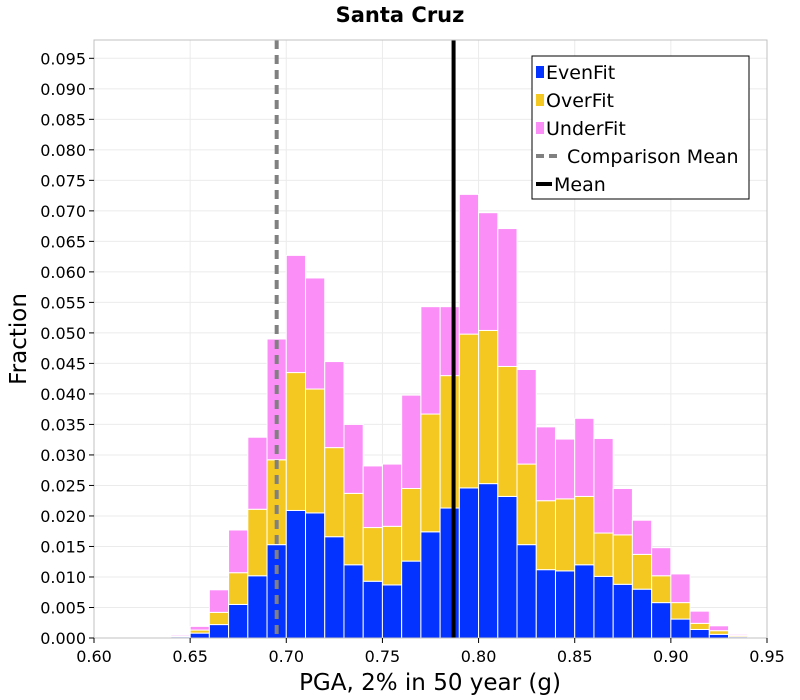 This screenshot has height=700, width=800. What do you see at coordinates (653, 157) in the screenshot?
I see `legend-label-comparison-mean: Comparison Mean` at bounding box center [653, 157].